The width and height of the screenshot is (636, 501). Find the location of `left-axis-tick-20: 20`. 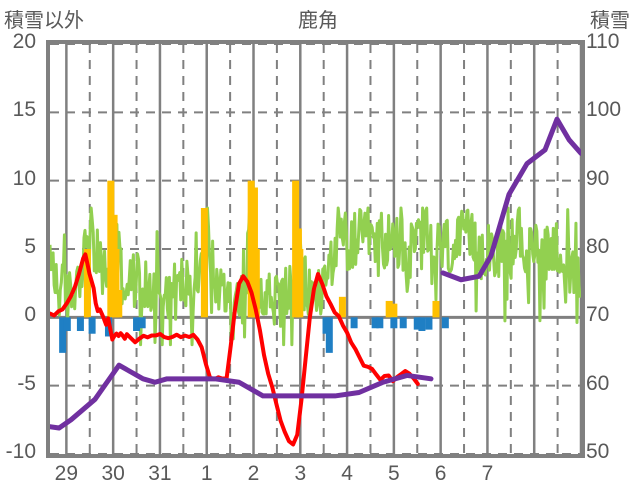

left-axis-tick-20: 20 is located at coordinates (24, 41).